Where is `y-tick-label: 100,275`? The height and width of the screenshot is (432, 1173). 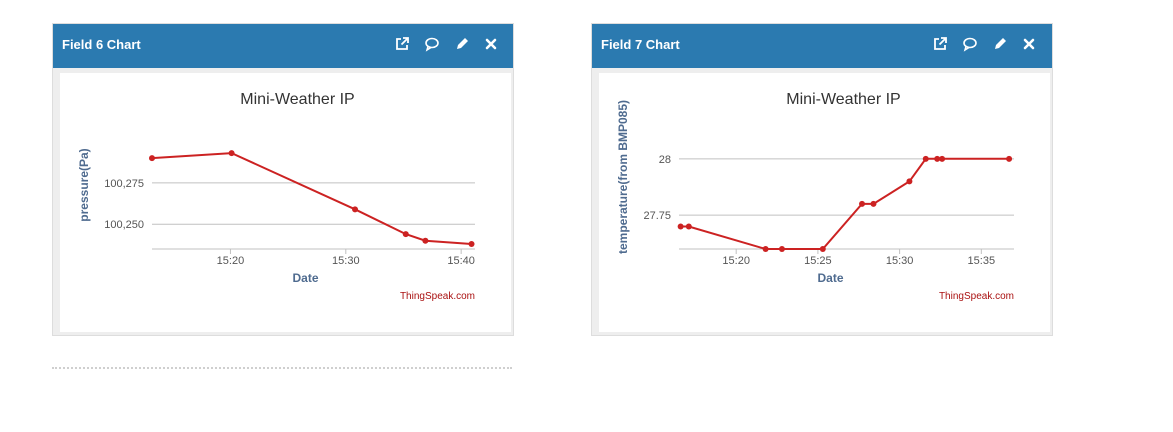 y-tick-label: 100,275 is located at coordinates (124, 184).